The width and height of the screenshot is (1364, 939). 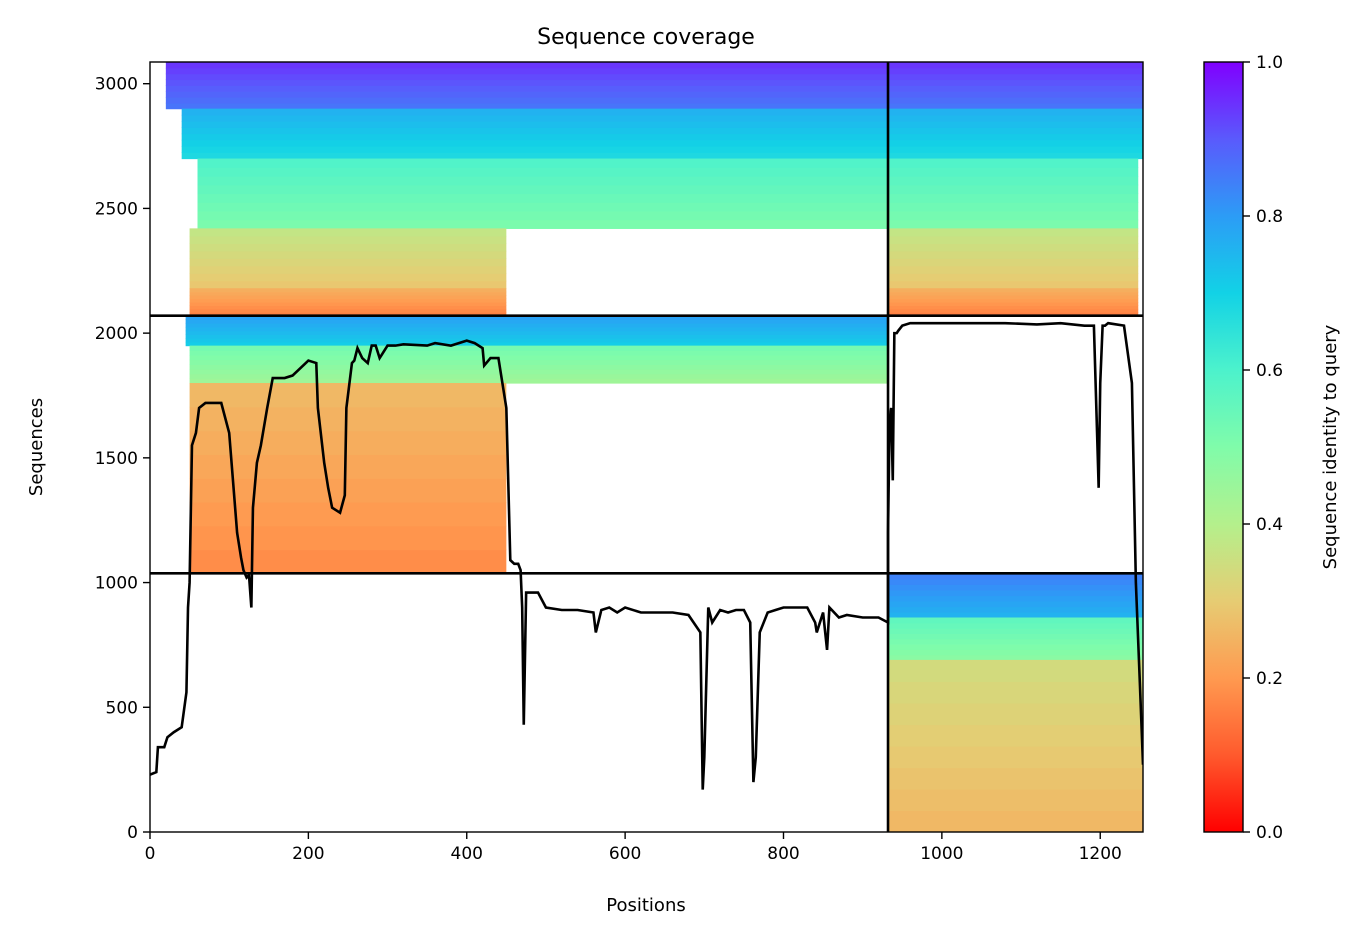 I want to click on colorbar-gradient, so click(x=1223, y=447).